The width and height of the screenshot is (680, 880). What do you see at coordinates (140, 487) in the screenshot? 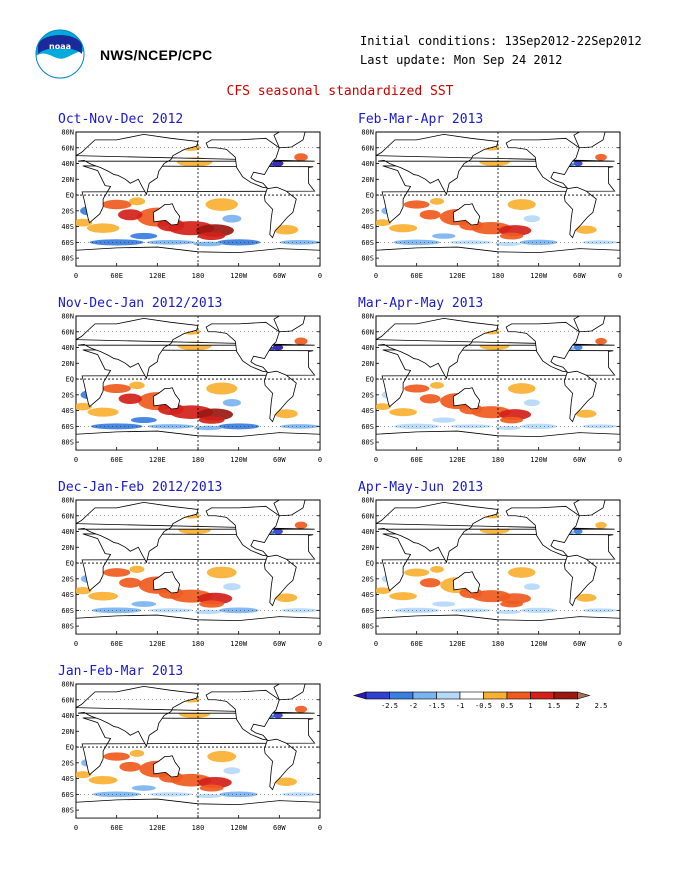
I see `panel-title: Dec-Jan-Feb 2012/2013` at bounding box center [140, 487].